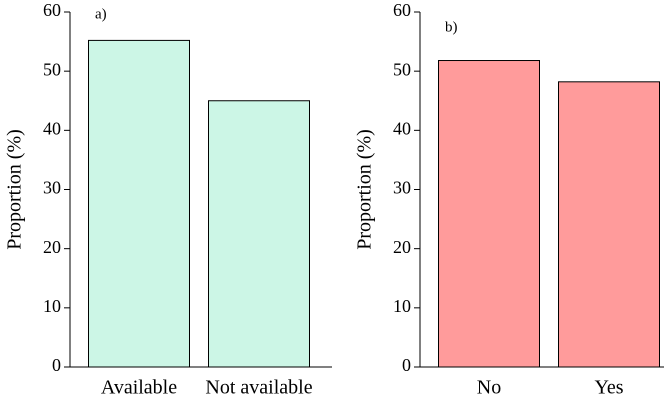 This screenshot has height=402, width=669. Describe the element at coordinates (139, 388) in the screenshot. I see `x-tick-label: Available` at that location.